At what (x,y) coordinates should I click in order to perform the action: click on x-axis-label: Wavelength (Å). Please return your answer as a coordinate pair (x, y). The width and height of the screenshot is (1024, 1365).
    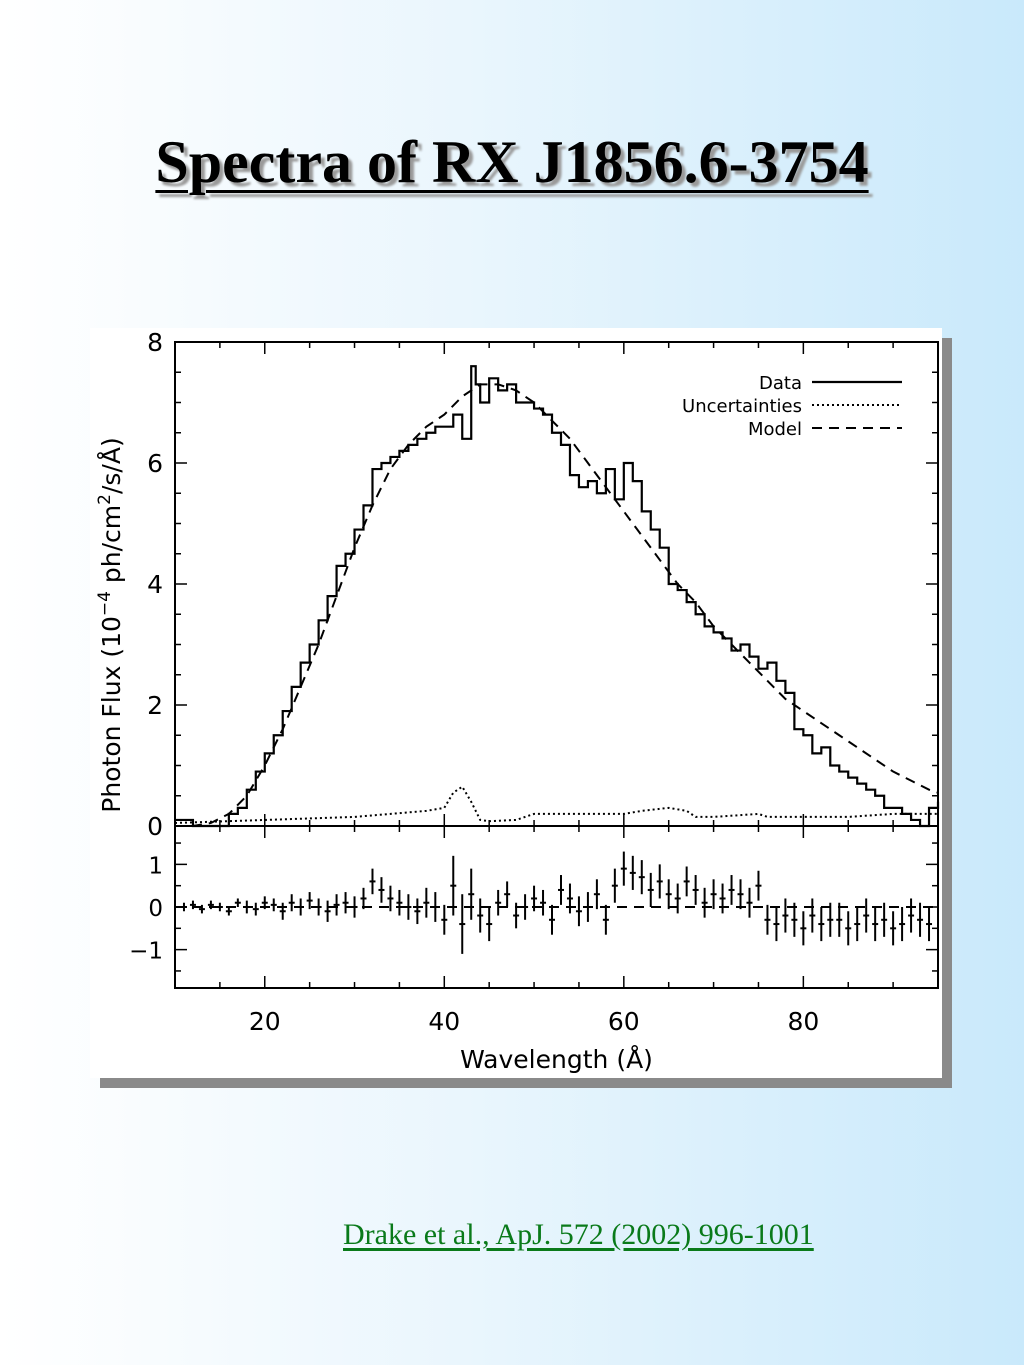
    Looking at the image, I should click on (556, 1059).